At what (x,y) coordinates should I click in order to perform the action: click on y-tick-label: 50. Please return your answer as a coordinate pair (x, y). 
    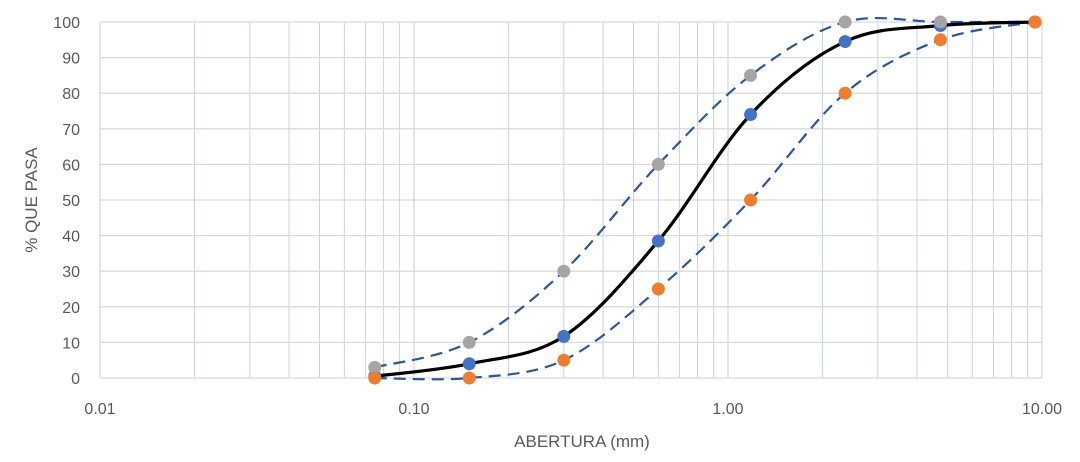
    Looking at the image, I should click on (71, 201).